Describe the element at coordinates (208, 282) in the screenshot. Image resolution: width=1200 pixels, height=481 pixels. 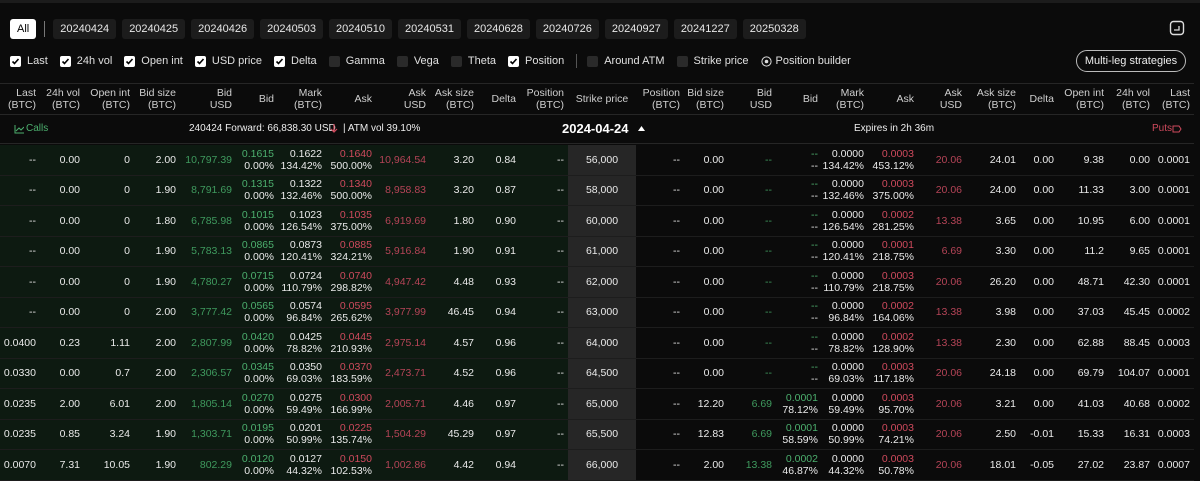
I see `call-bid-usd: 4,780.27` at that location.